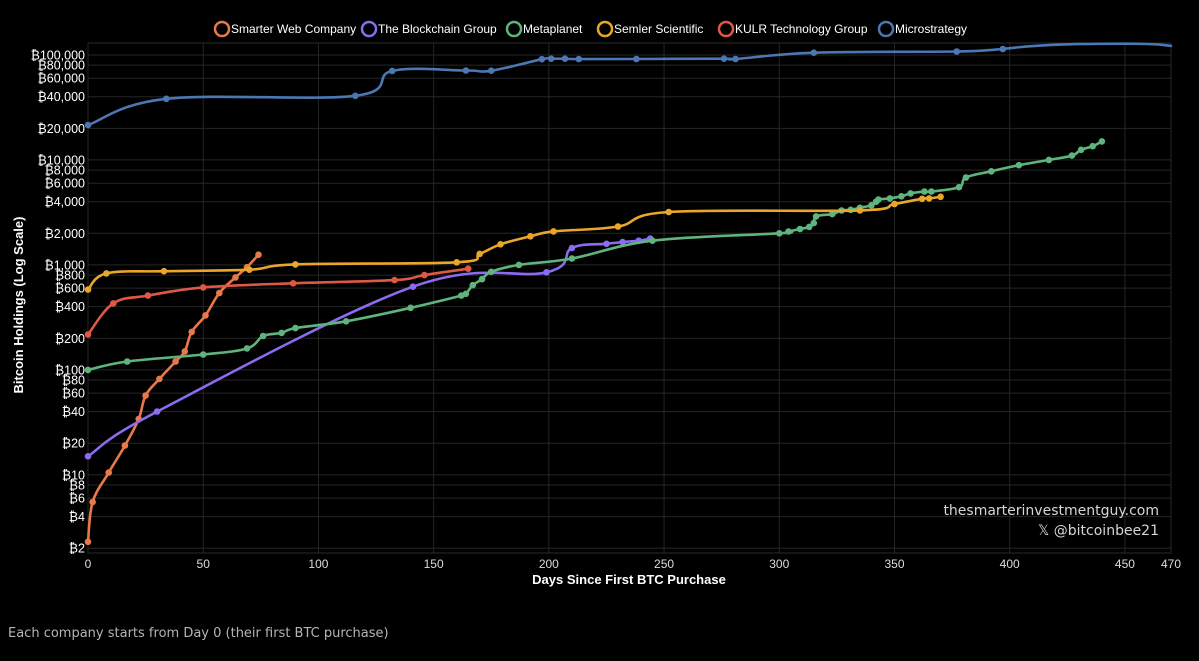 This screenshot has width=1199, height=661. I want to click on legend-item-semler-scientific: Semler Scientific, so click(649, 29).